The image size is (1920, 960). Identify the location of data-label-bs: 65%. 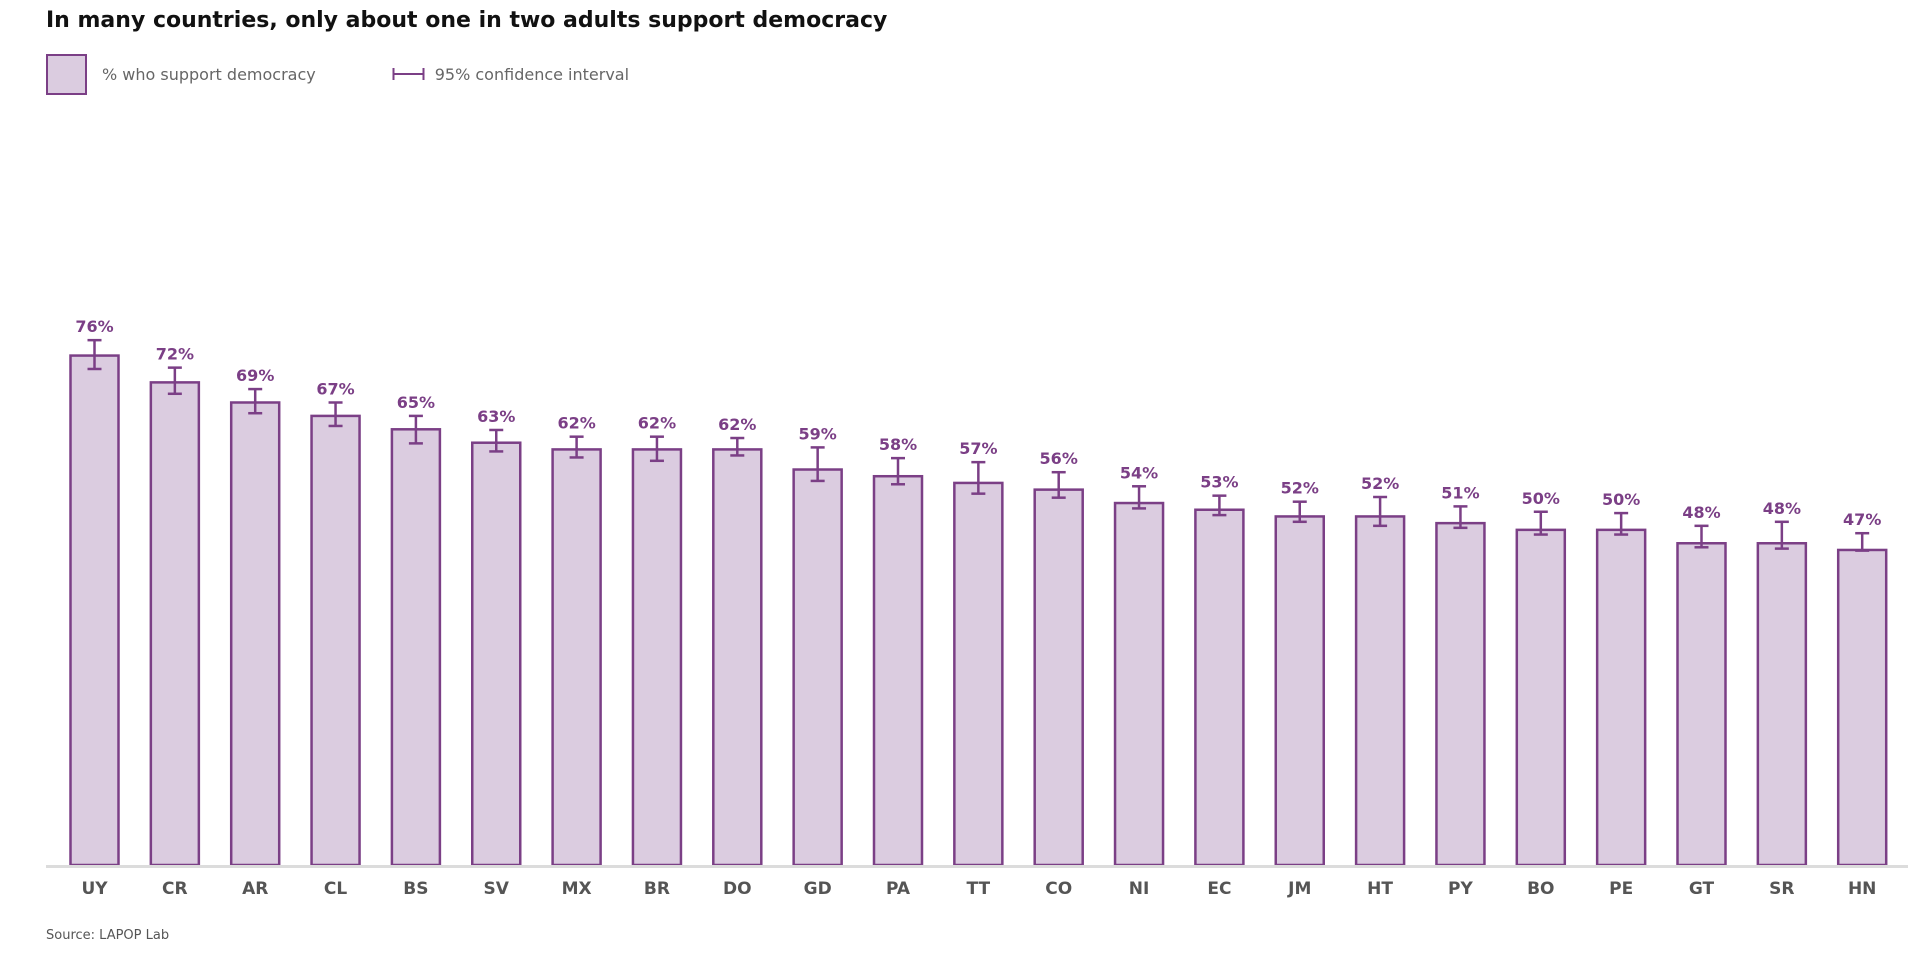
(416, 402).